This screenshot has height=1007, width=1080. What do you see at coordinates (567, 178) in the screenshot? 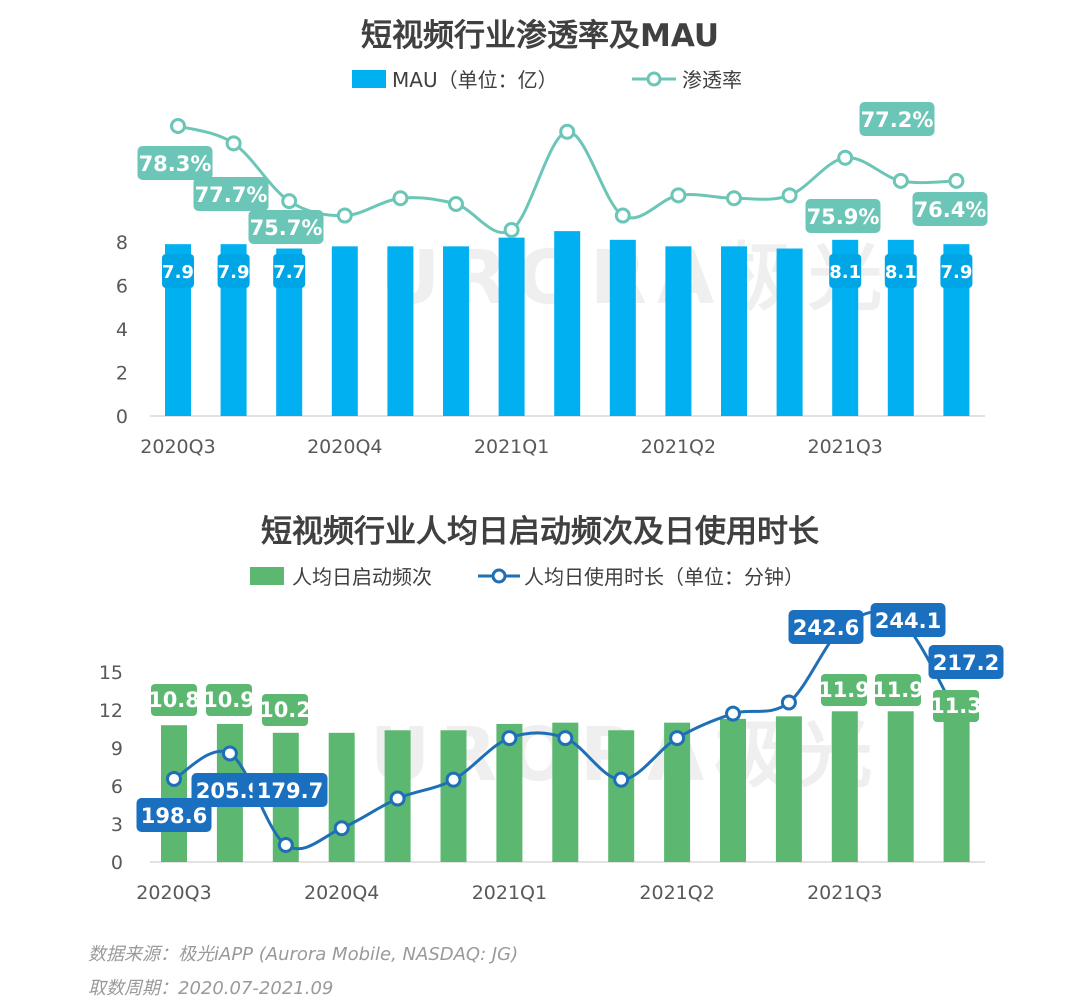
I see `chart1-line` at bounding box center [567, 178].